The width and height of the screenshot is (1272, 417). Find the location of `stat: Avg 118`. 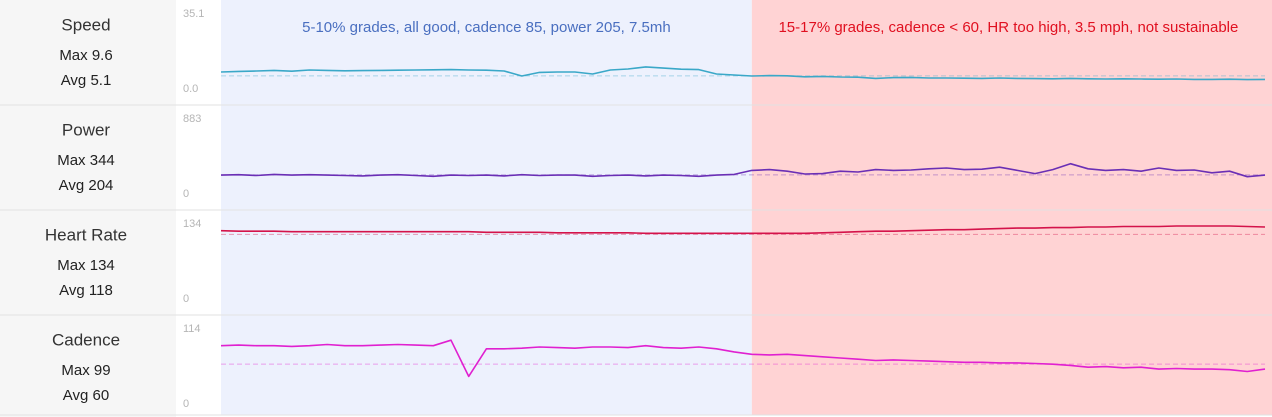

stat: Avg 118 is located at coordinates (86, 290).